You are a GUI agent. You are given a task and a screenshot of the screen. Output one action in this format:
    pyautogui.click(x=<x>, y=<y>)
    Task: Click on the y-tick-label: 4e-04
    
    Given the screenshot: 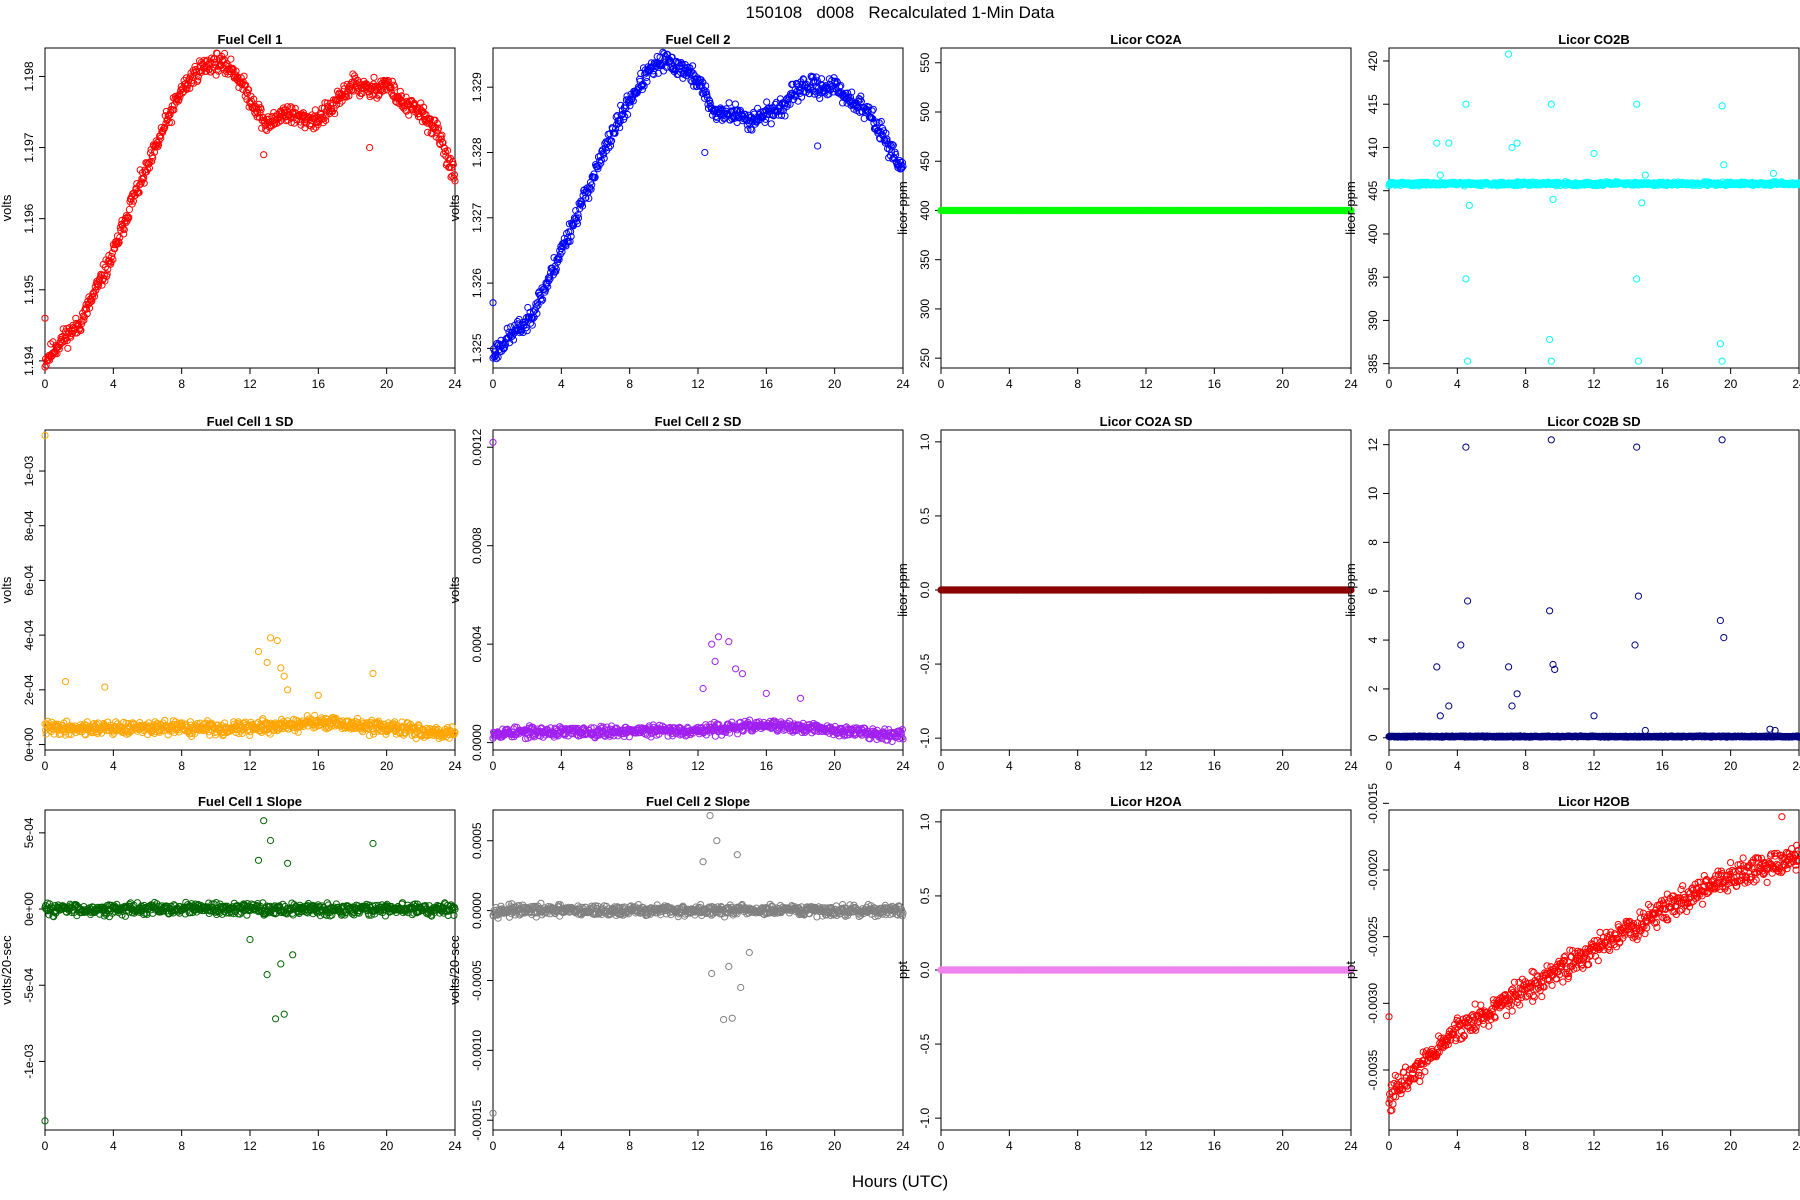 What is the action you would take?
    pyautogui.click(x=29, y=634)
    